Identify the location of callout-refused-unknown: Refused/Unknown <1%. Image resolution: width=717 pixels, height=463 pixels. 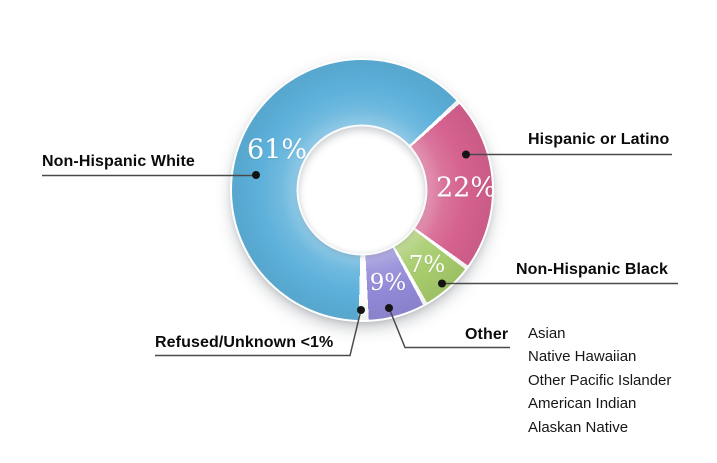
(244, 342).